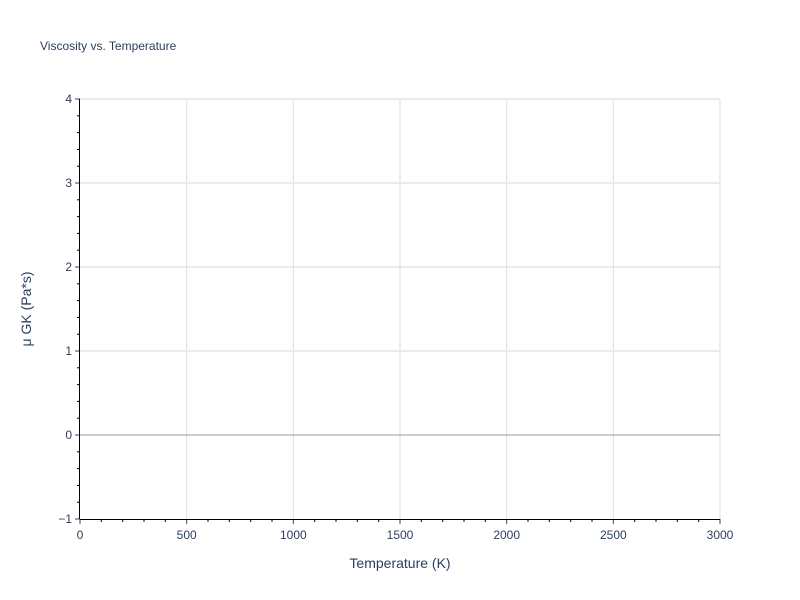 The image size is (800, 600). I want to click on x-tick-label: 2000, so click(506, 535).